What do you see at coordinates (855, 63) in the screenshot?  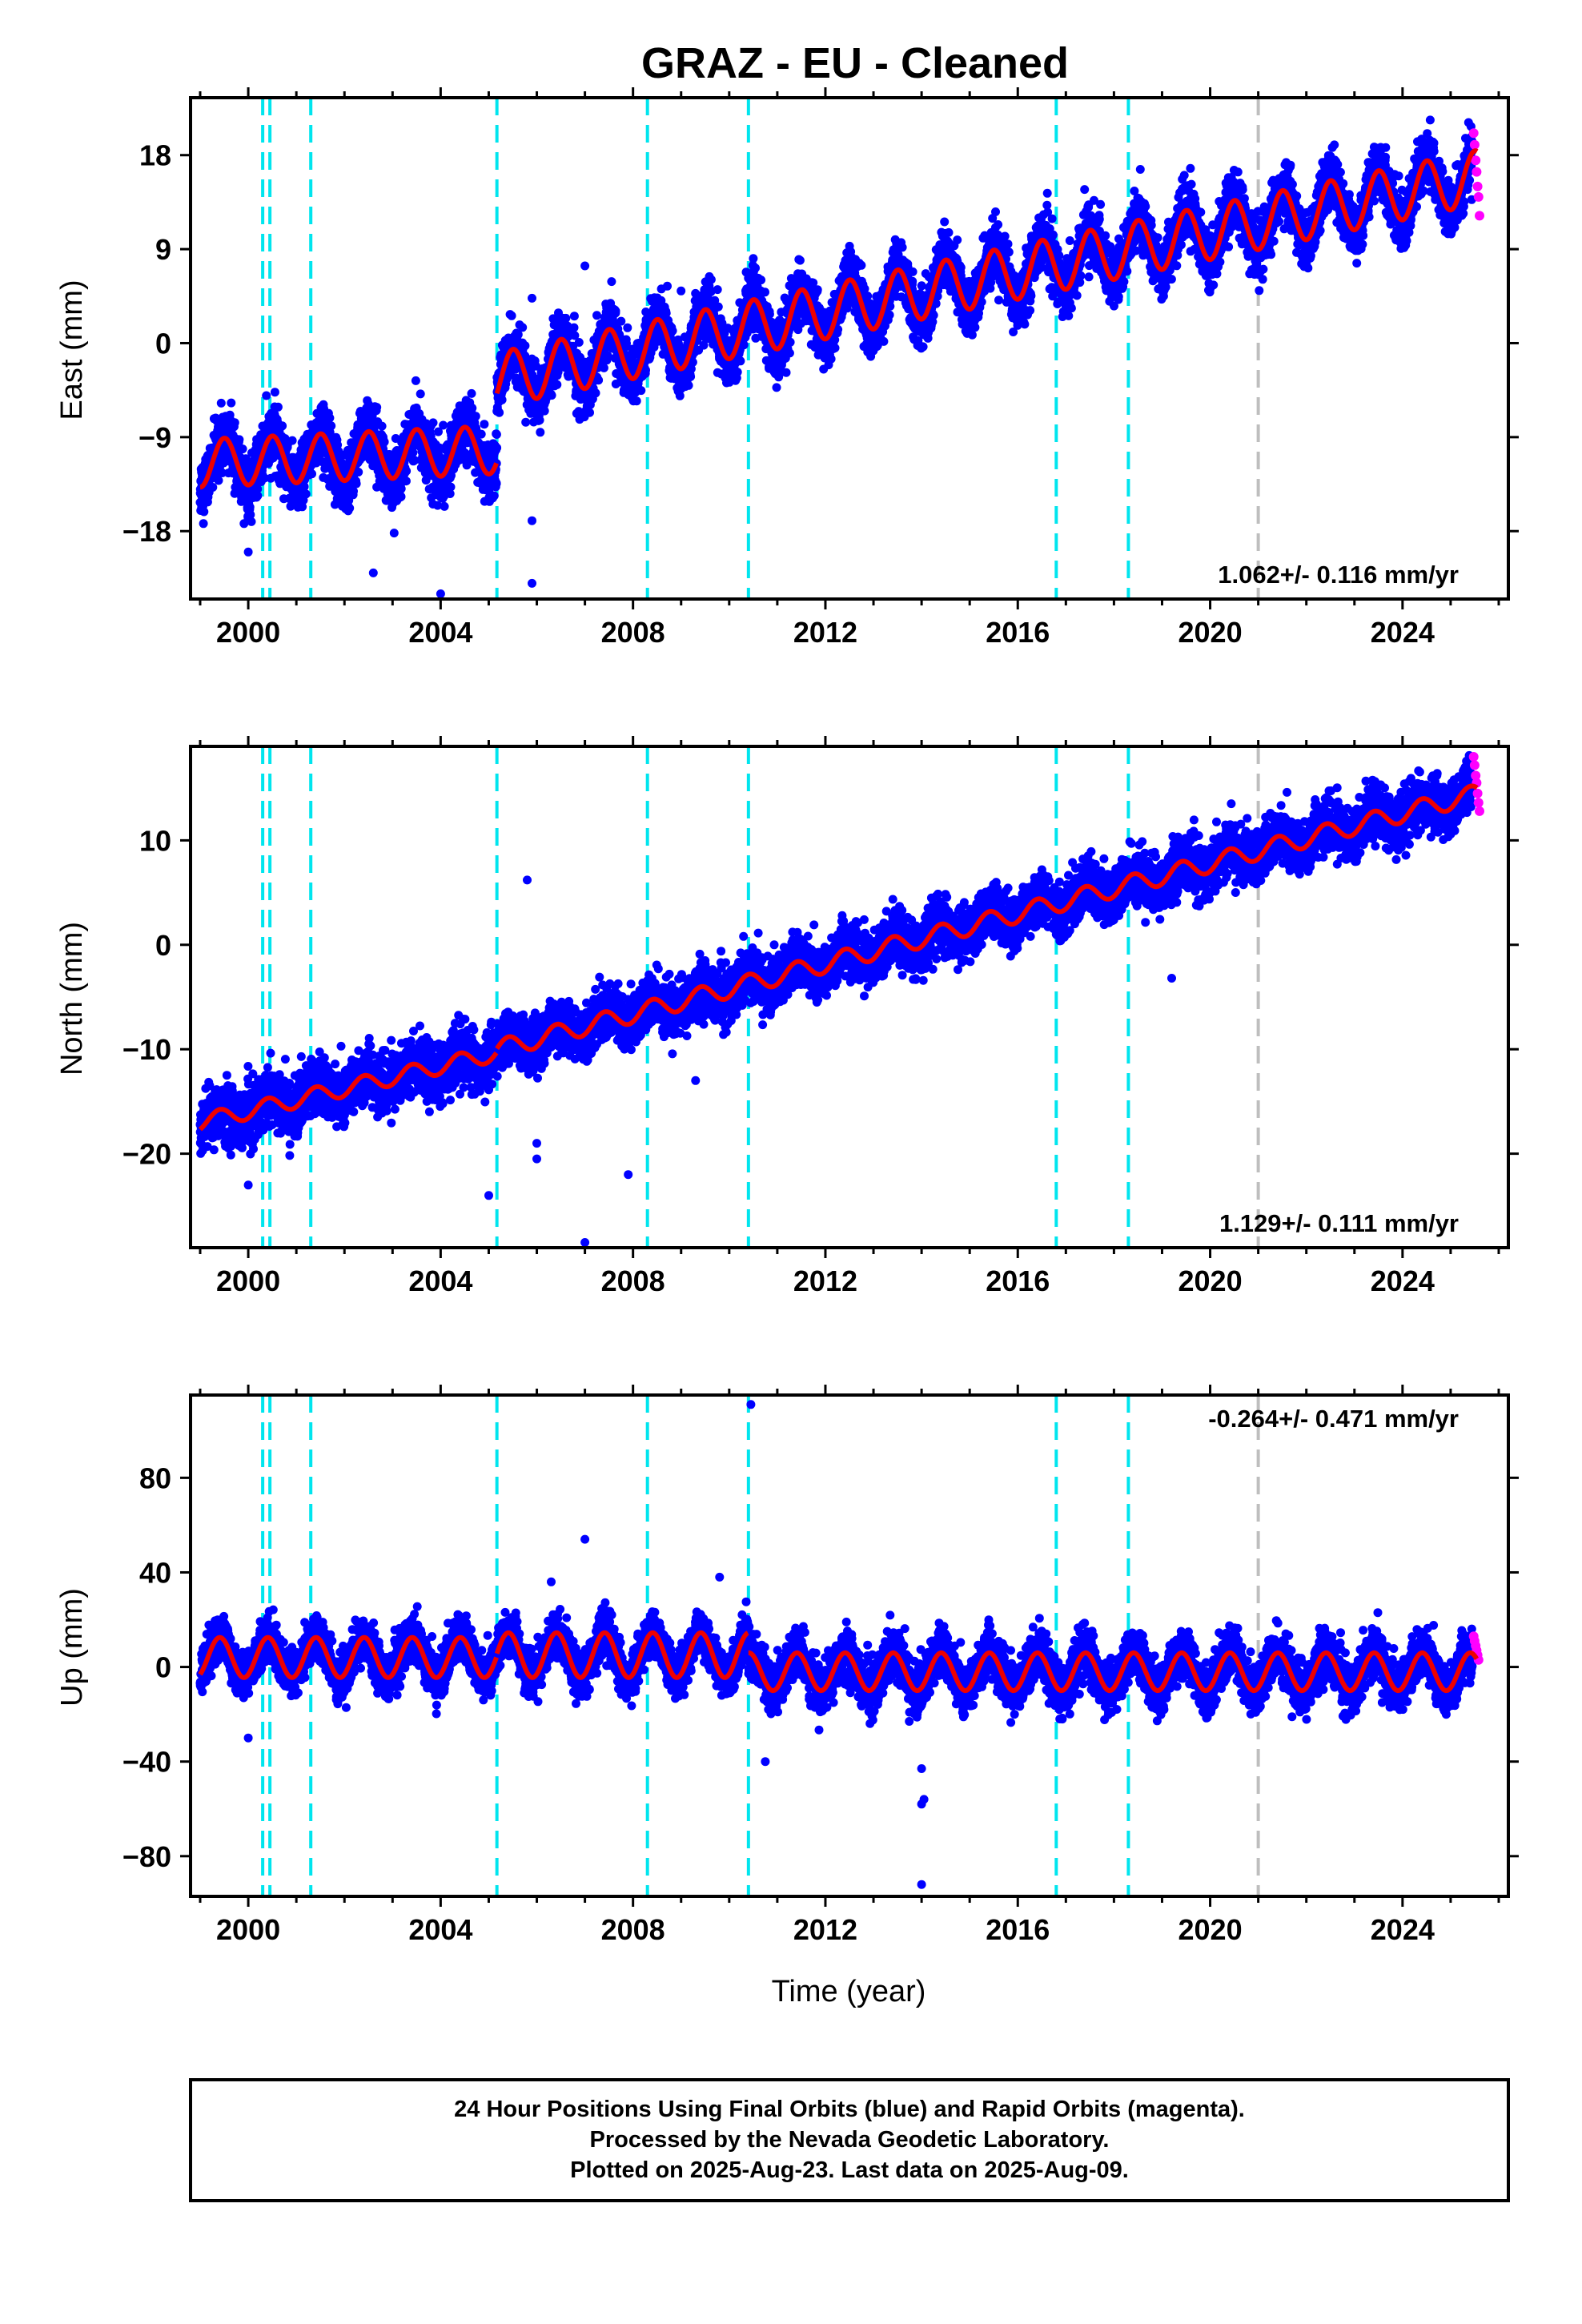 I see `chart-title: GRAZ - EU - Cleaned` at bounding box center [855, 63].